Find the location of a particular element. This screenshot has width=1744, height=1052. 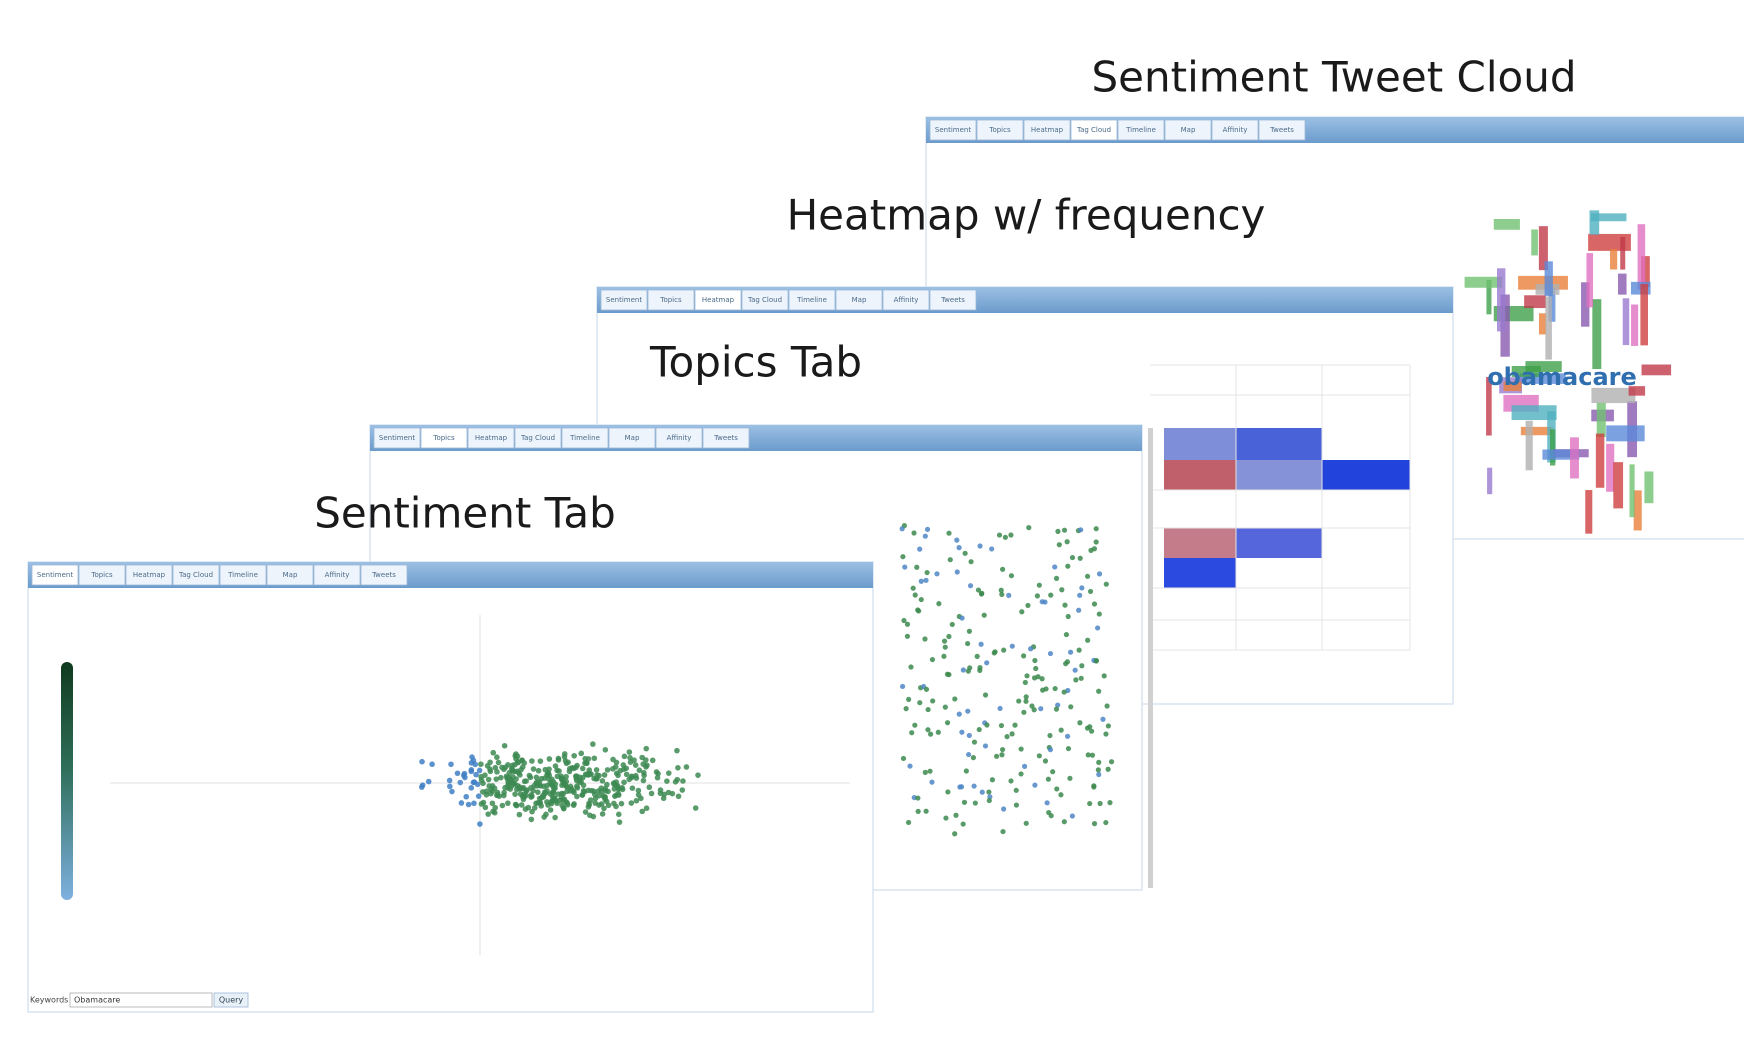

panel-title: Heatmap w/ frequency is located at coordinates (1026, 215).